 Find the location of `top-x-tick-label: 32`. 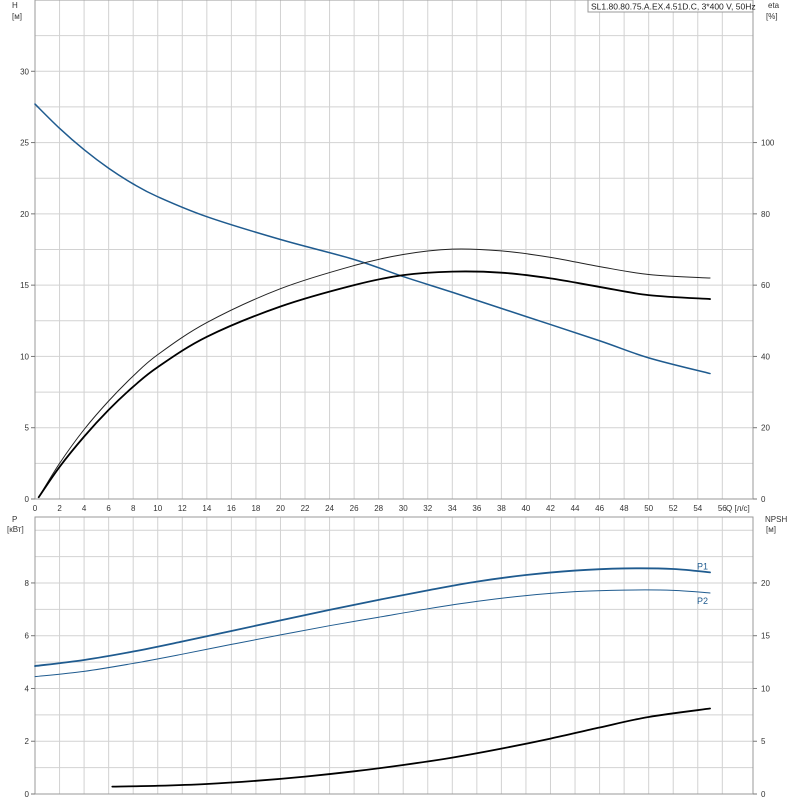

top-x-tick-label: 32 is located at coordinates (427, 508).